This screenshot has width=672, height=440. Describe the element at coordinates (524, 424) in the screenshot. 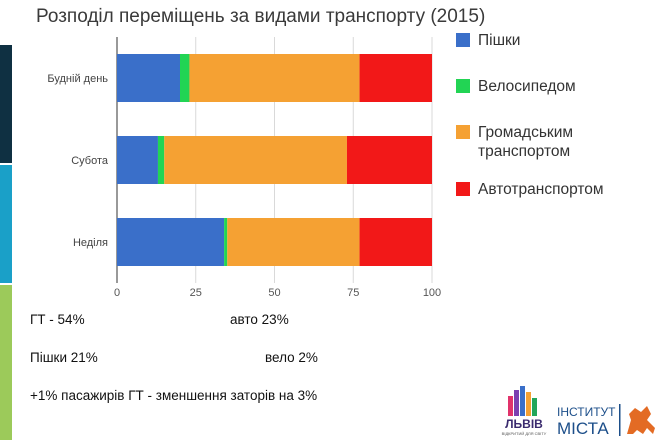

I see `lviv-logo-text: ЛЬВІВ` at that location.